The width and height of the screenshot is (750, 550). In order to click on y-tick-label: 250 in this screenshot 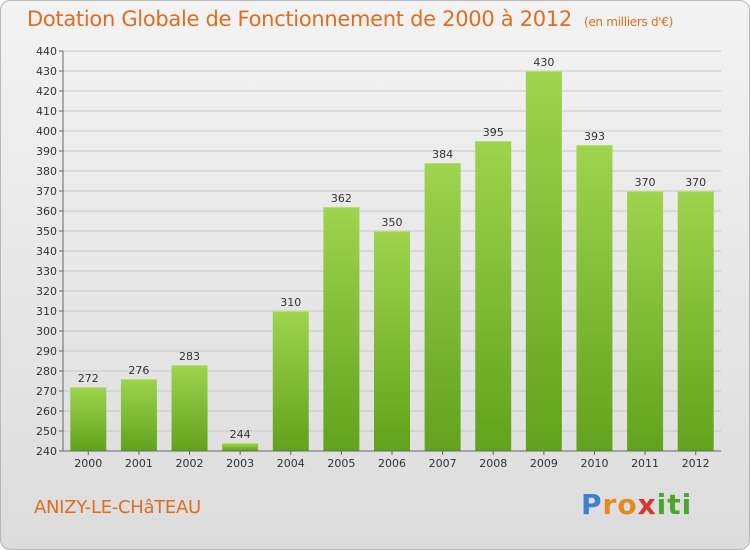, I will do `click(46, 431)`.